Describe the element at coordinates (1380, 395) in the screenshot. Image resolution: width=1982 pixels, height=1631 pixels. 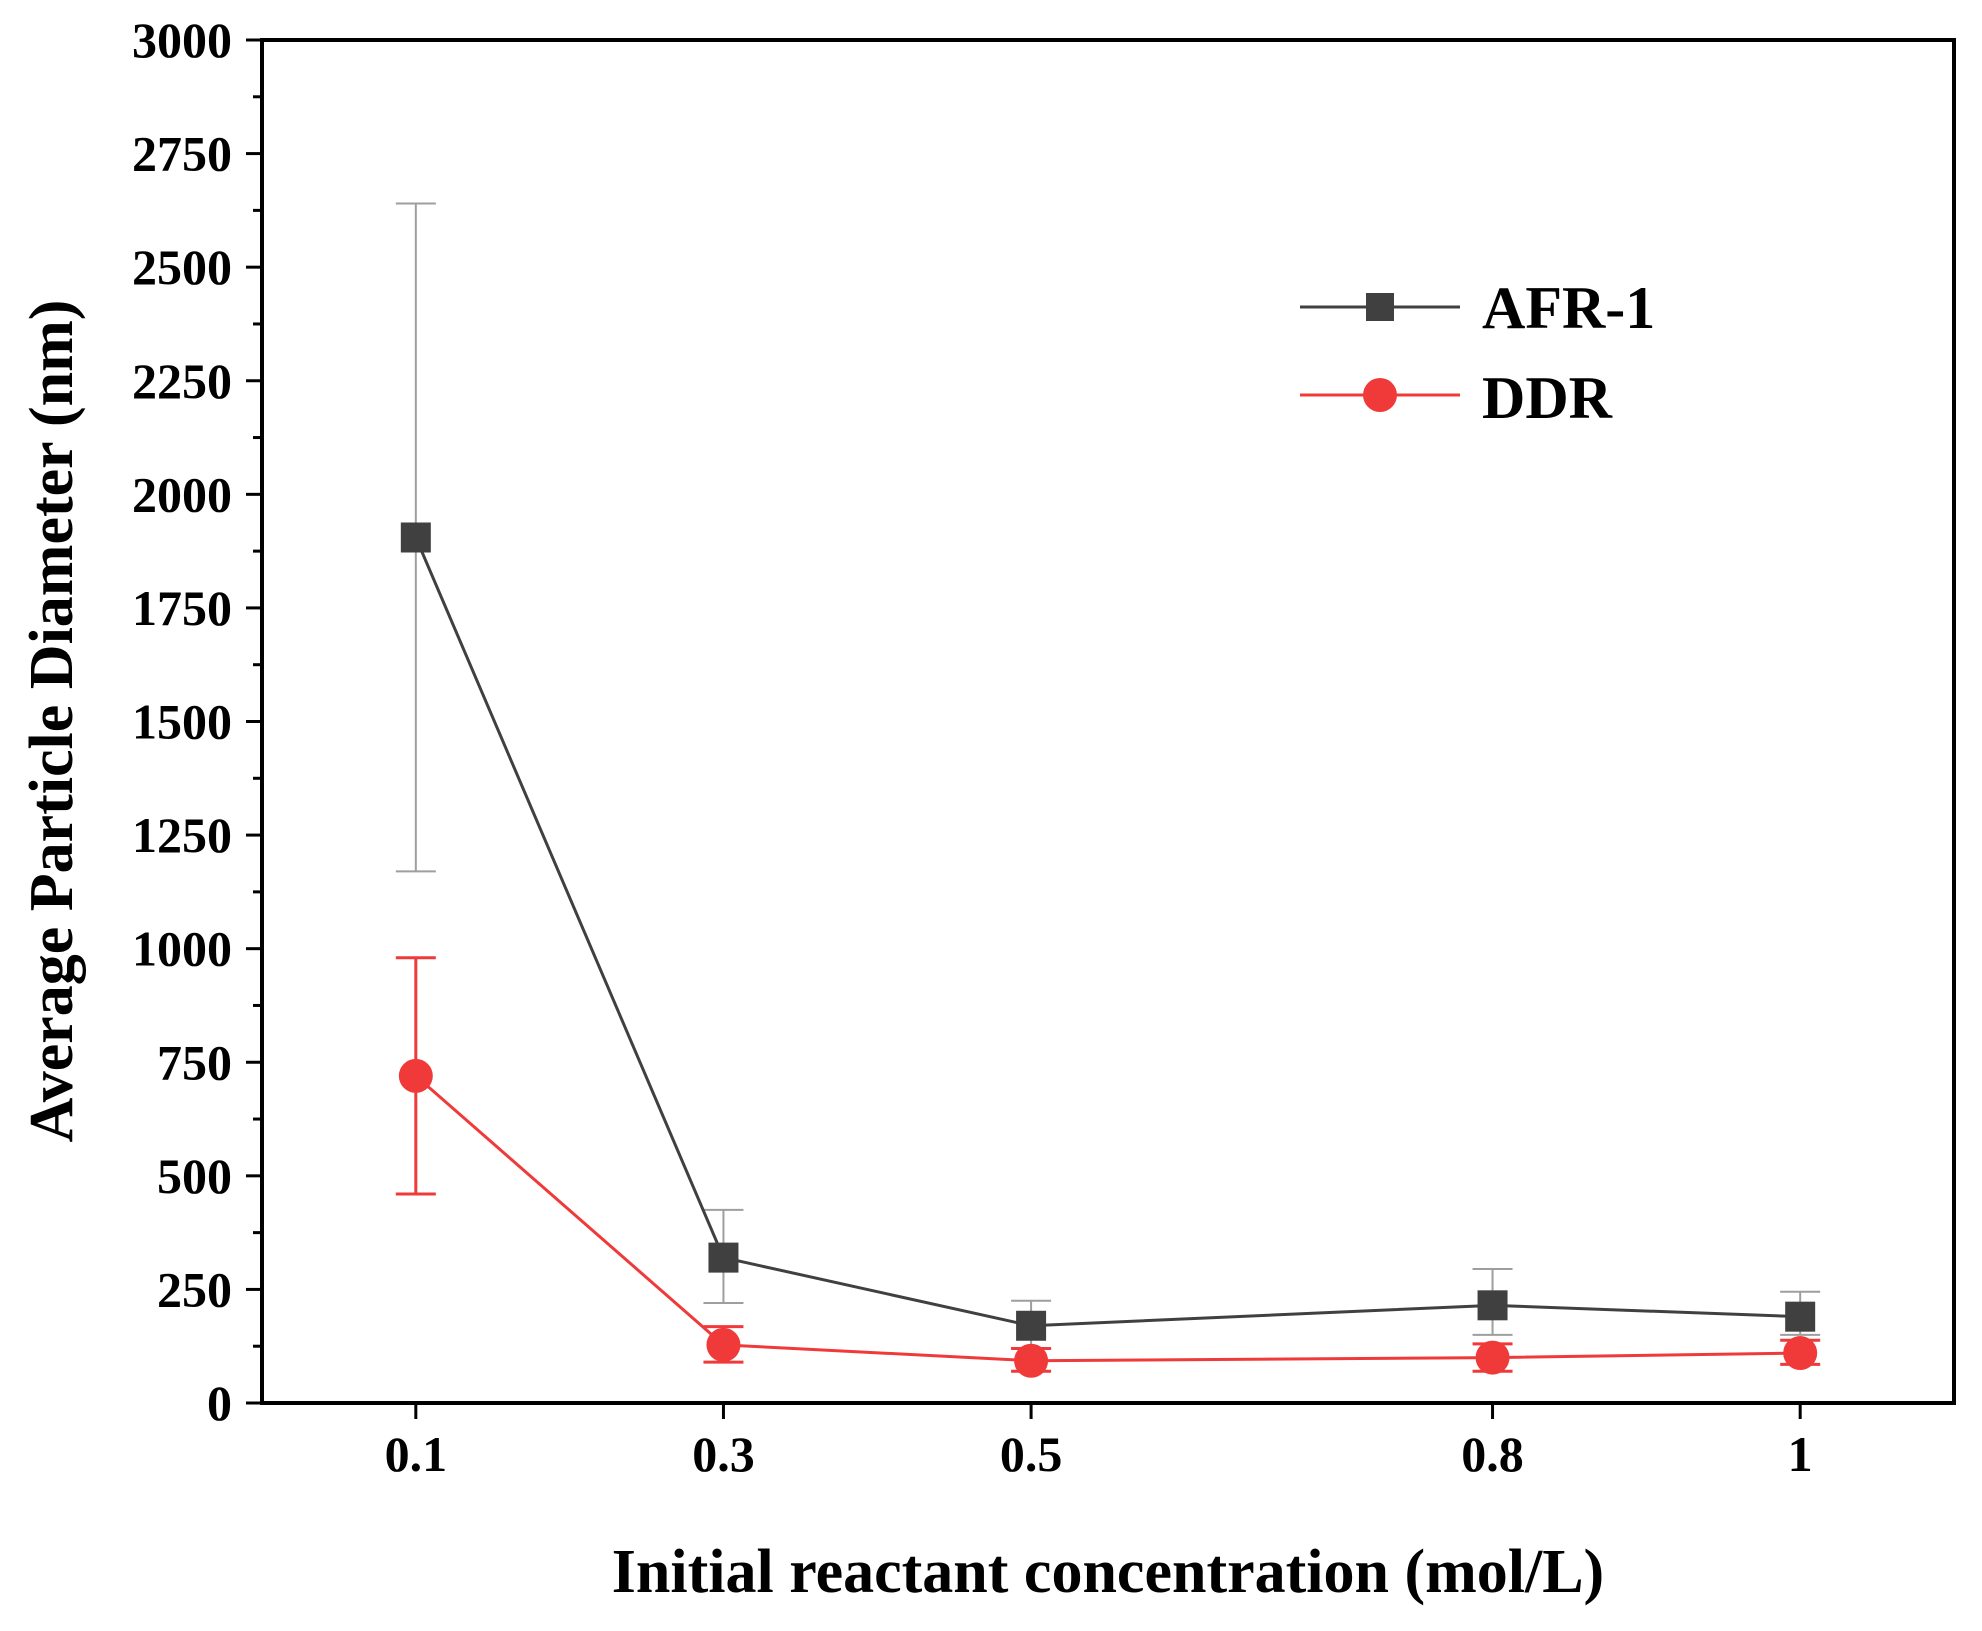
I see `legend-marker-ddr` at that location.